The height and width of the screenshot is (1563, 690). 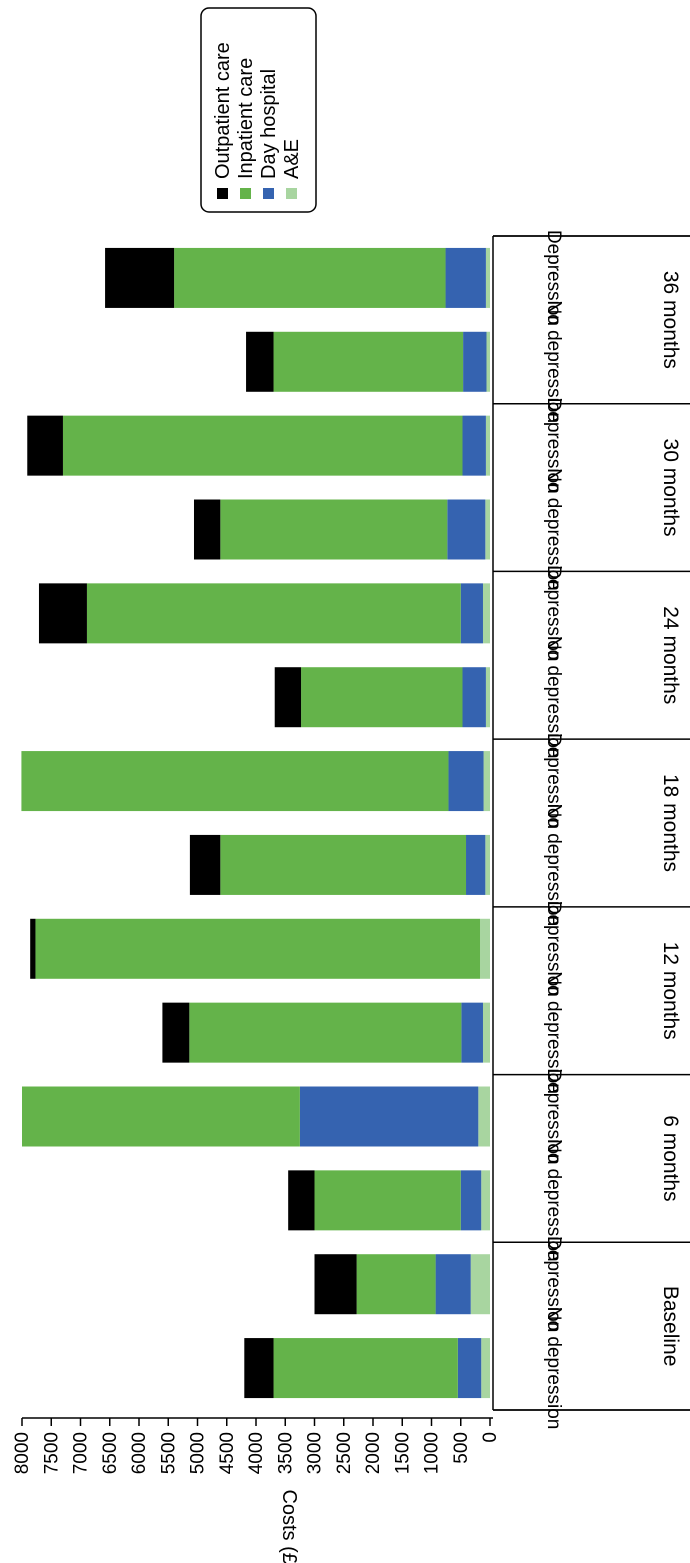 What do you see at coordinates (490, 1437) in the screenshot?
I see `value-tick-label: 0` at bounding box center [490, 1437].